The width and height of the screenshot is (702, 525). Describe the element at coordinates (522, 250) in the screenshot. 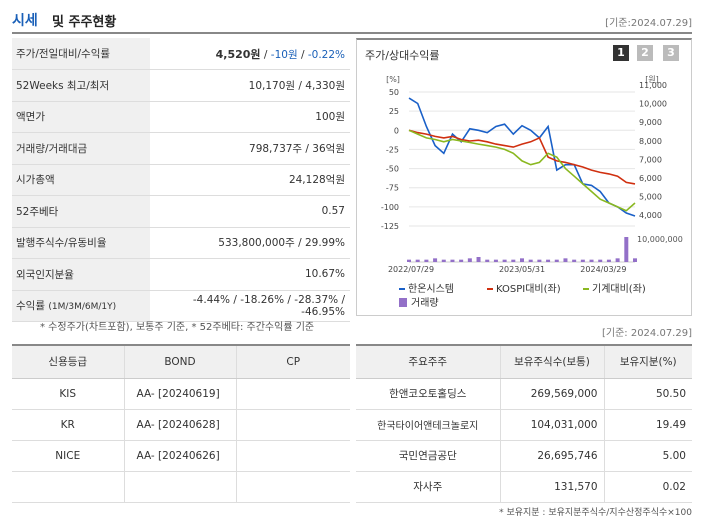

I see `volume-bars` at that location.